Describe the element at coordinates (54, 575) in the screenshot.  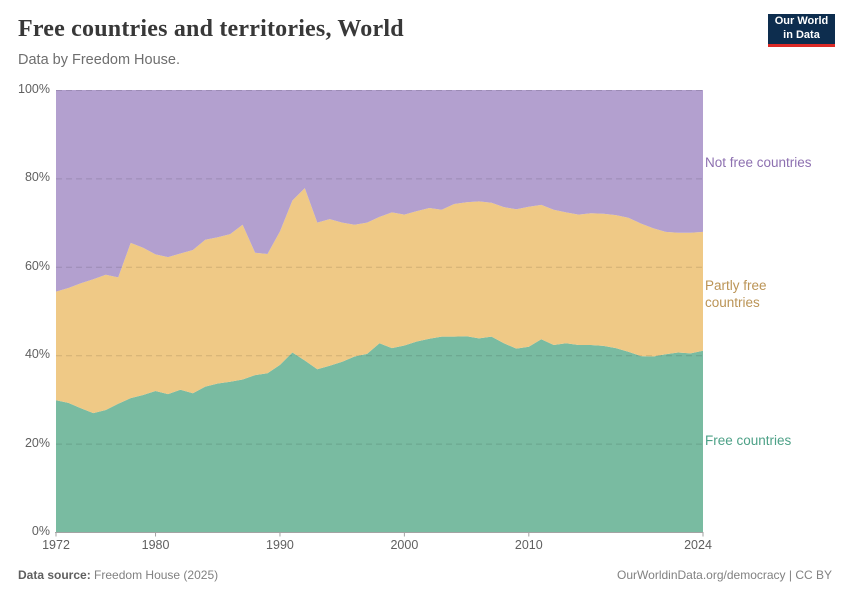
I see `data-source-label: Data source:` at that location.